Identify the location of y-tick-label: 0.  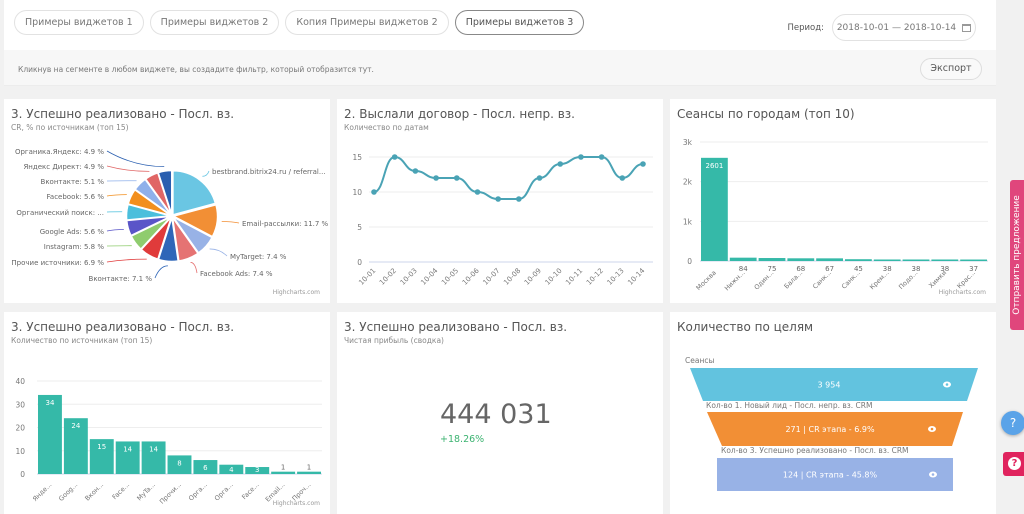
(22, 474).